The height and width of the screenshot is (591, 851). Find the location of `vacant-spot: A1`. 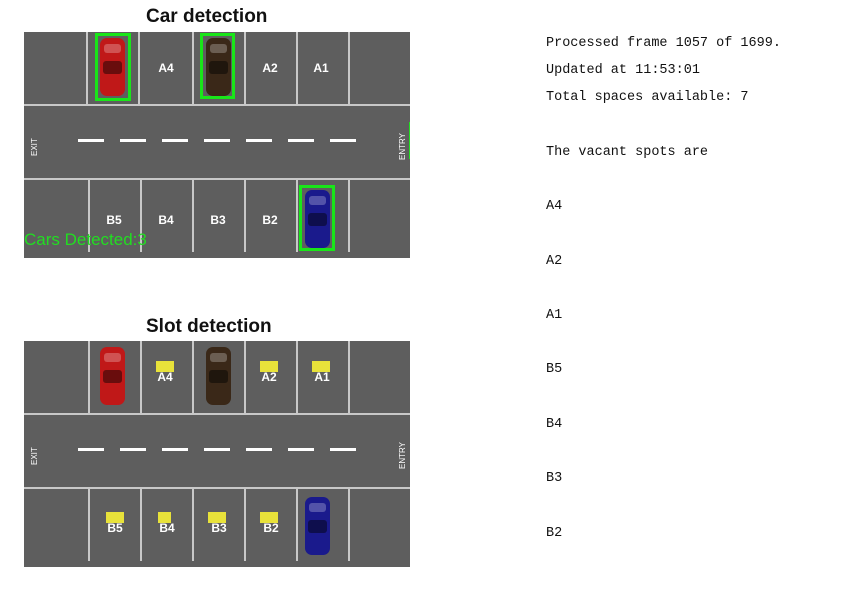

vacant-spot: A1 is located at coordinates (554, 315).